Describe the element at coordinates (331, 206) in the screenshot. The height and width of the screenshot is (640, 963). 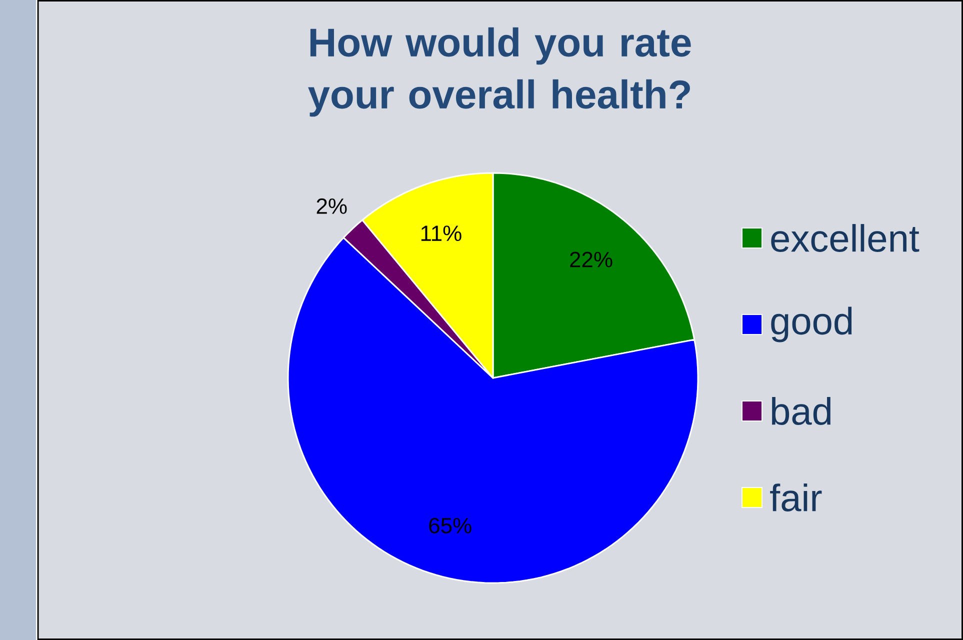
I see `data-label: 2%` at that location.